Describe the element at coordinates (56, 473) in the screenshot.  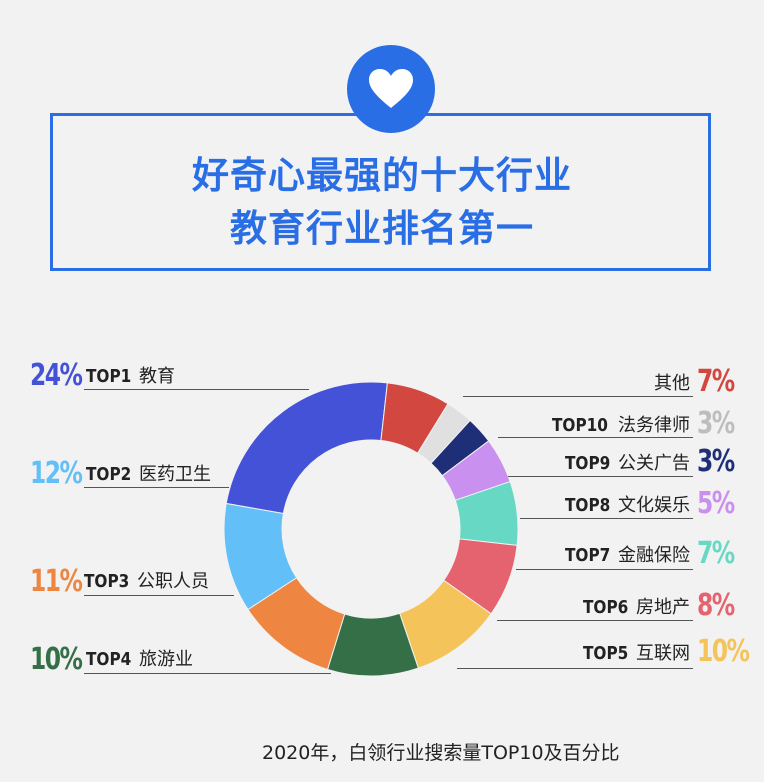
I see `pct-label-top2: 12%` at that location.